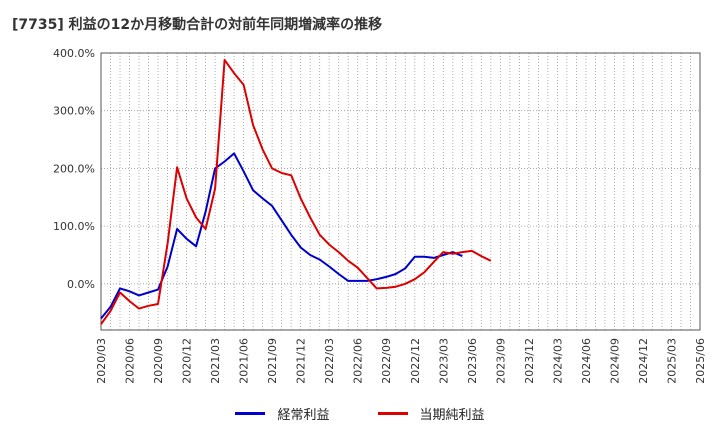  I want to click on x-tick-label: 2020/12, so click(187, 361).